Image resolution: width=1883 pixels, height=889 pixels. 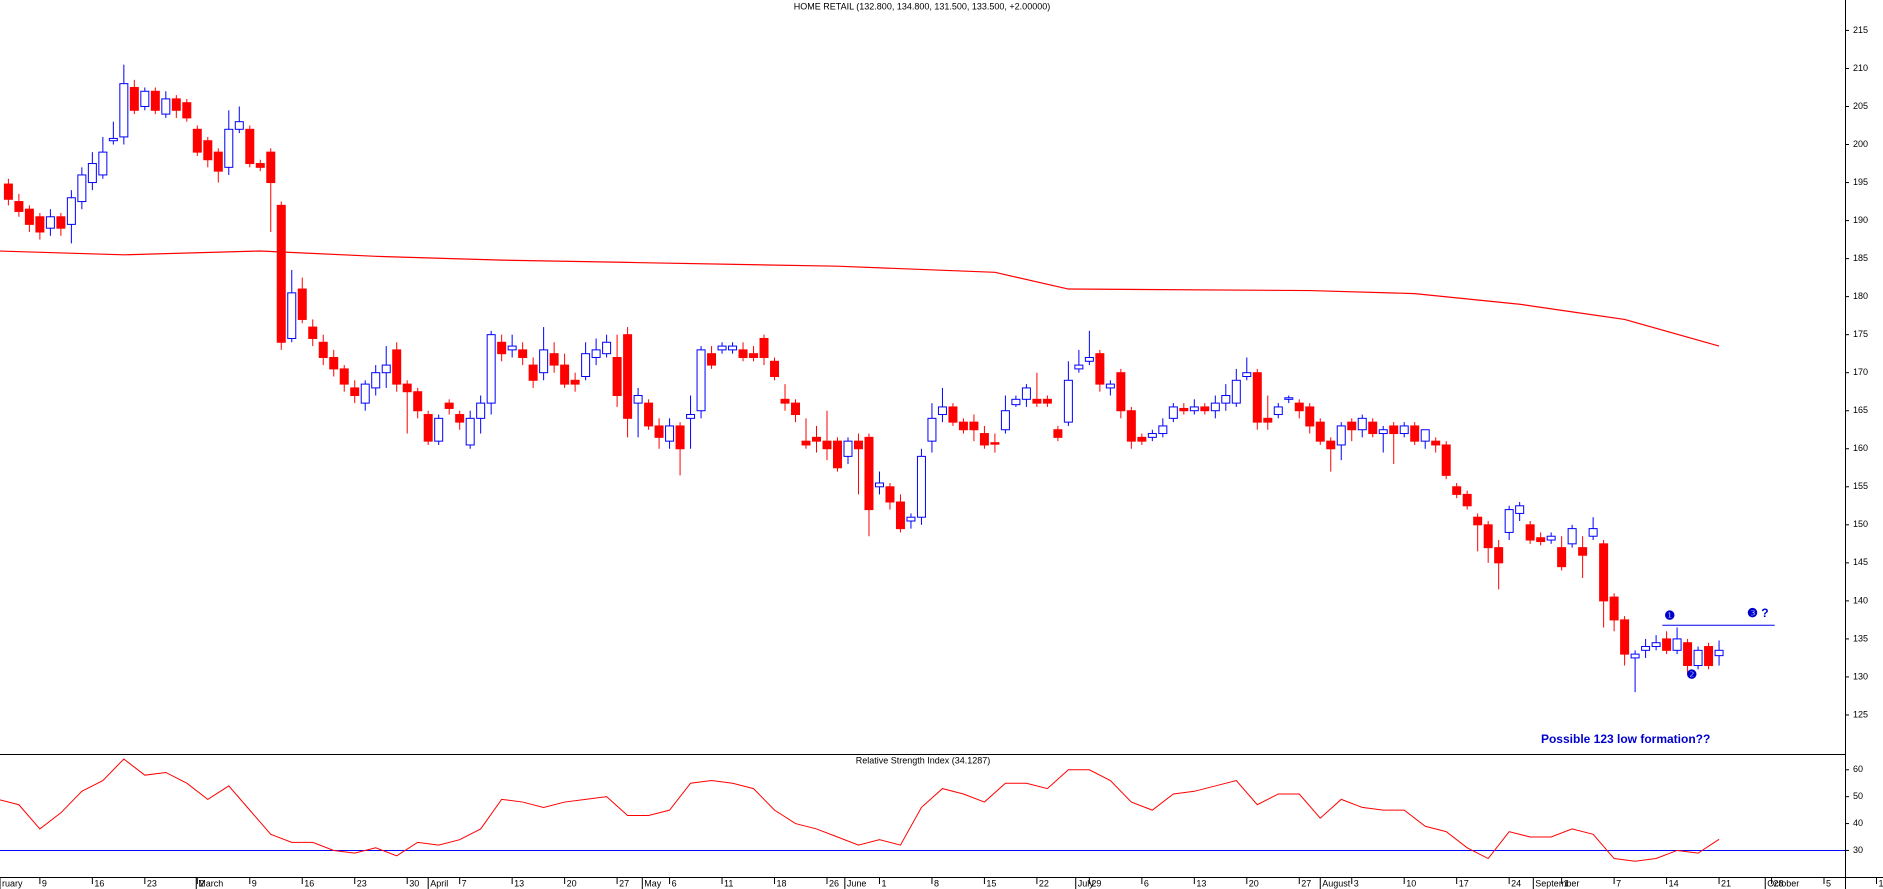 I want to click on y-tick-label: 200, so click(x=1860, y=144).